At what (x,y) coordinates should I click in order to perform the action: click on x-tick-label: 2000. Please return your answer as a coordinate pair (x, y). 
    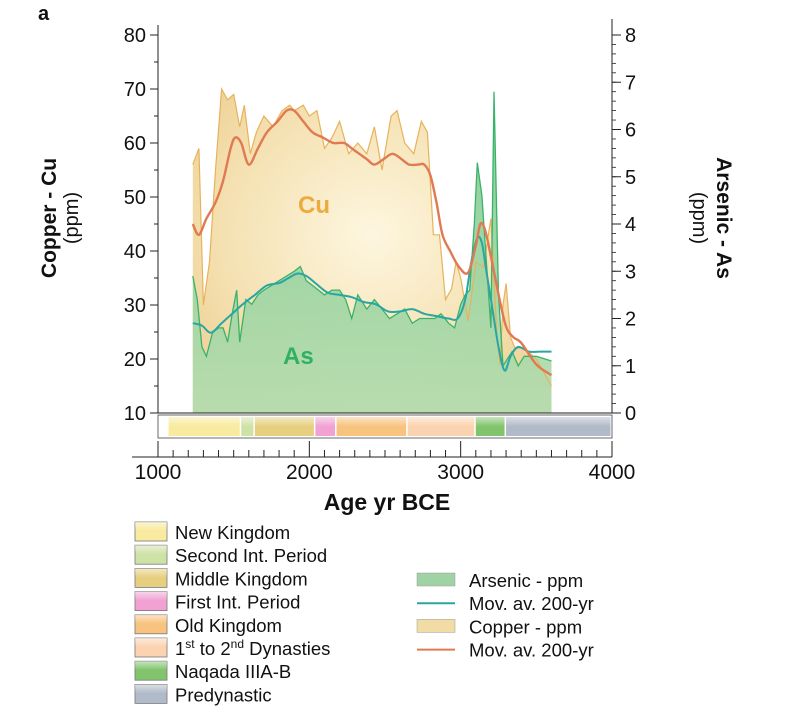
    Looking at the image, I should click on (309, 472).